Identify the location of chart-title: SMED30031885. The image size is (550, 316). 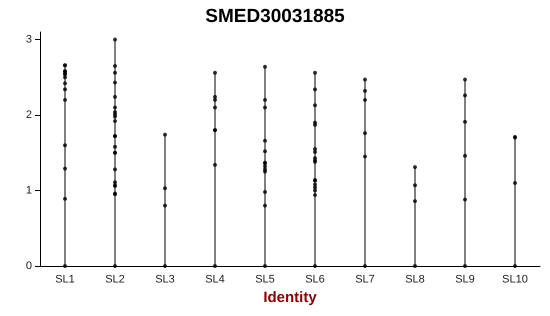
(275, 16).